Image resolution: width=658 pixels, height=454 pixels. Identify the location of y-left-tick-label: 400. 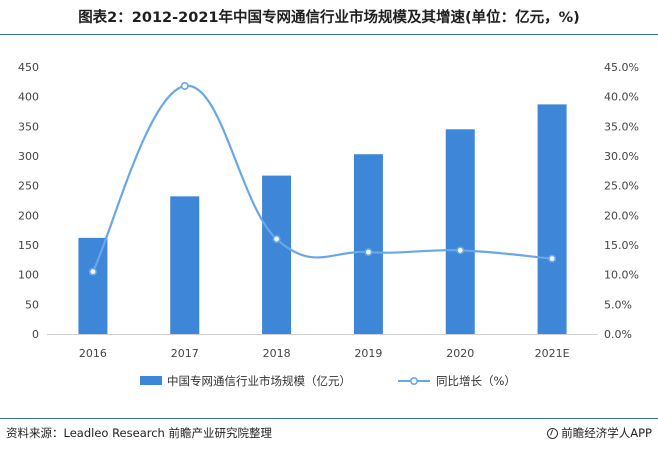
(28, 97).